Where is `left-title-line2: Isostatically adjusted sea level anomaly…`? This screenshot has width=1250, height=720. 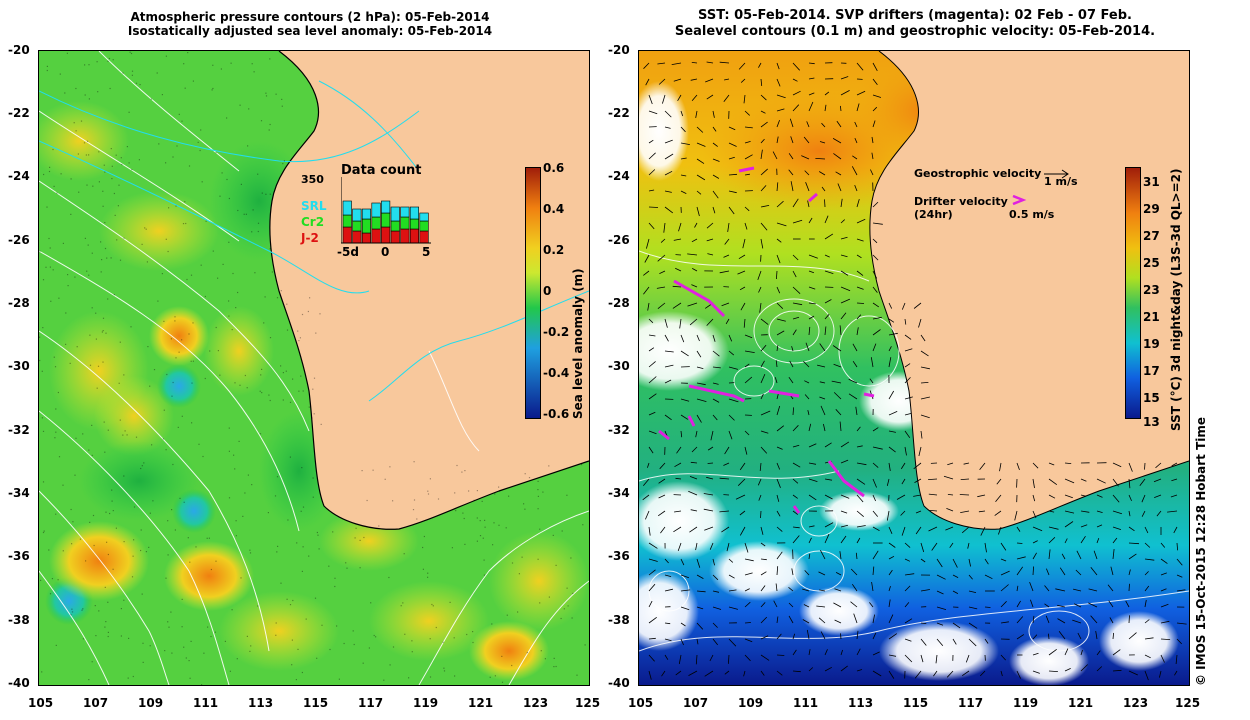 left-title-line2: Isostatically adjusted sea level anomaly… is located at coordinates (310, 31).